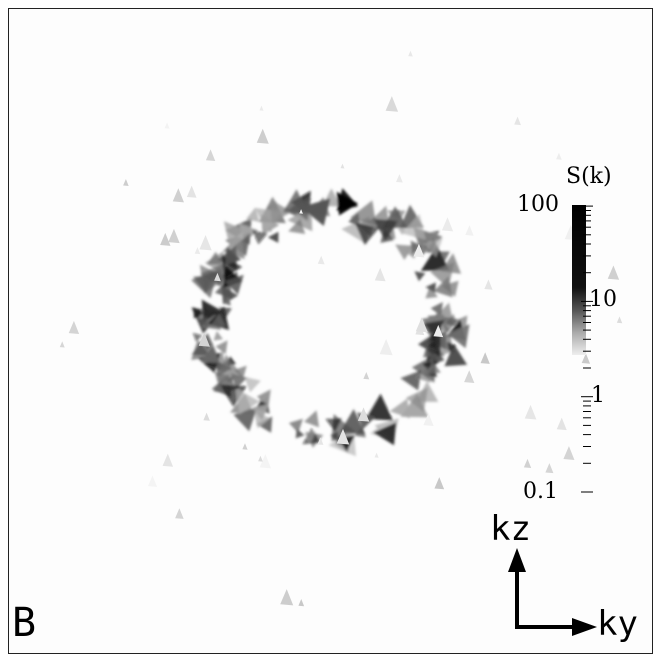  I want to click on ky-axis-label: ky, so click(617, 624).